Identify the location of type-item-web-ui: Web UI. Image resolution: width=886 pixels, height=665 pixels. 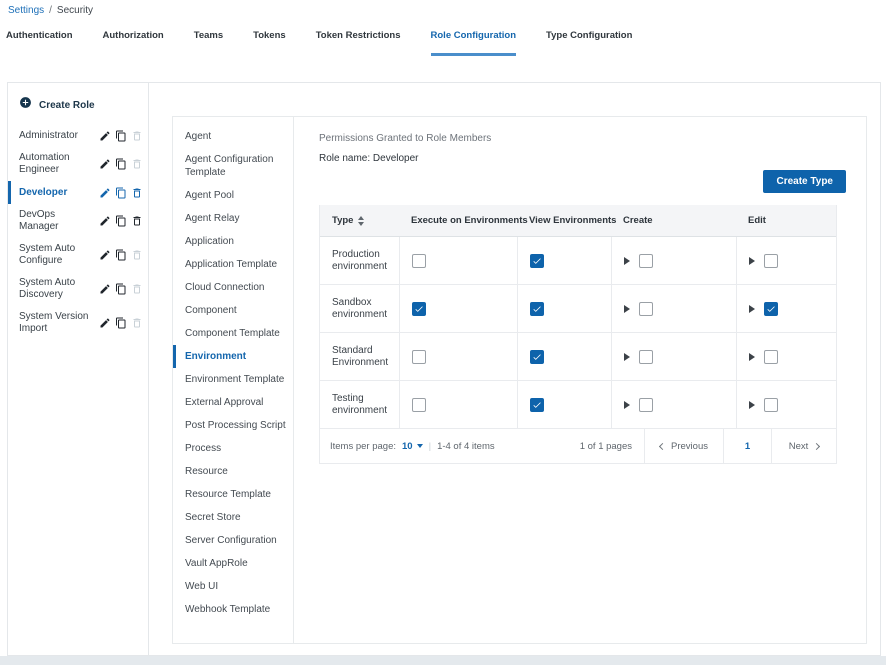
(202, 586).